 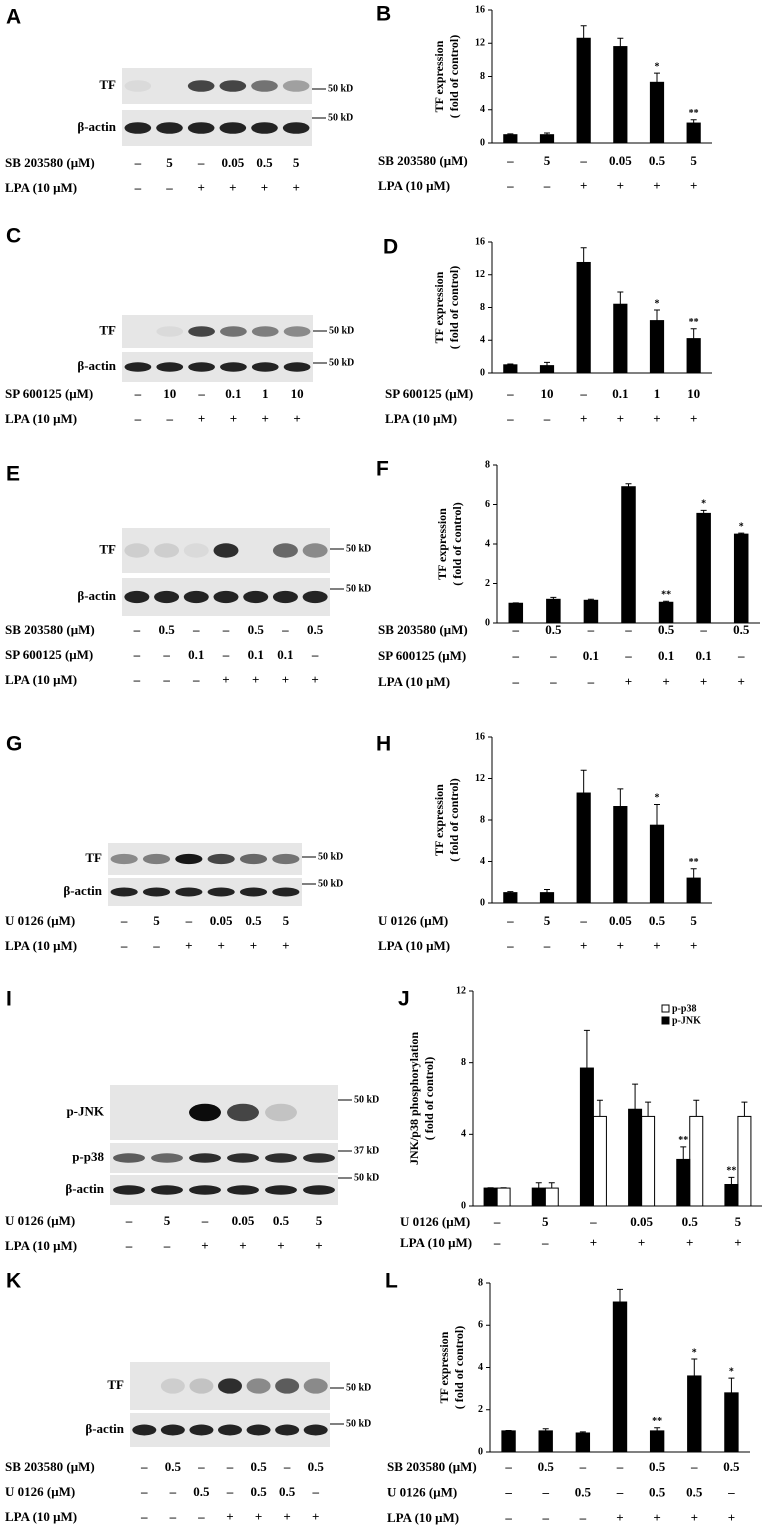 I want to click on panel-letter: F, so click(x=382, y=469).